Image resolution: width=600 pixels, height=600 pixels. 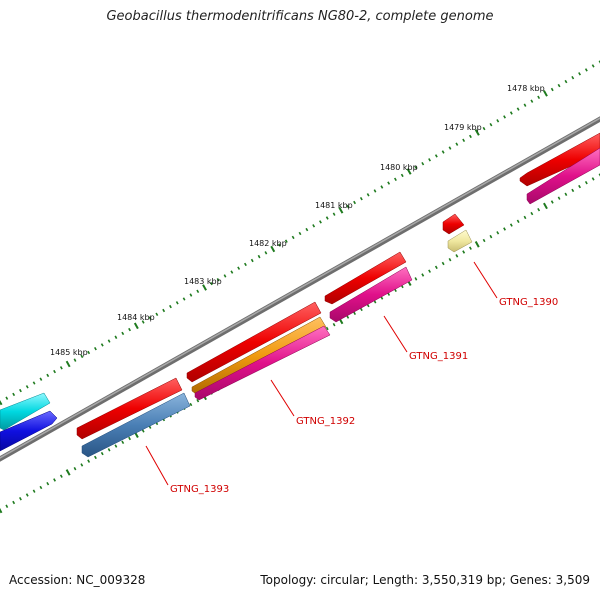 What do you see at coordinates (203, 281) in the screenshot?
I see `kbp-label-1483: 1483 kbp` at bounding box center [203, 281].